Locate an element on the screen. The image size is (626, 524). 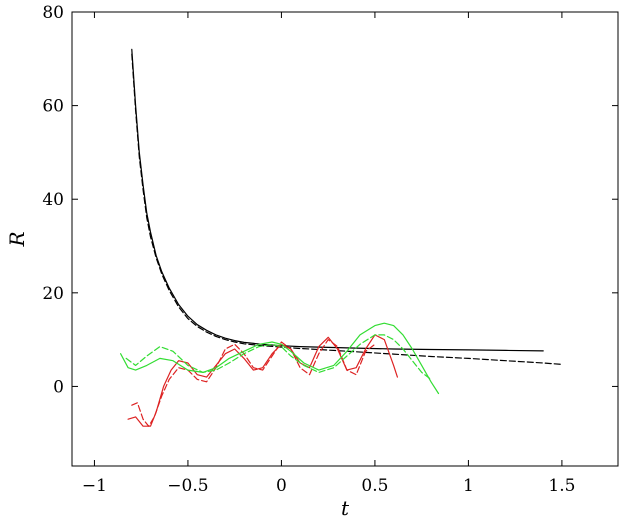
y-tick-label: 20 is located at coordinates (53, 294).